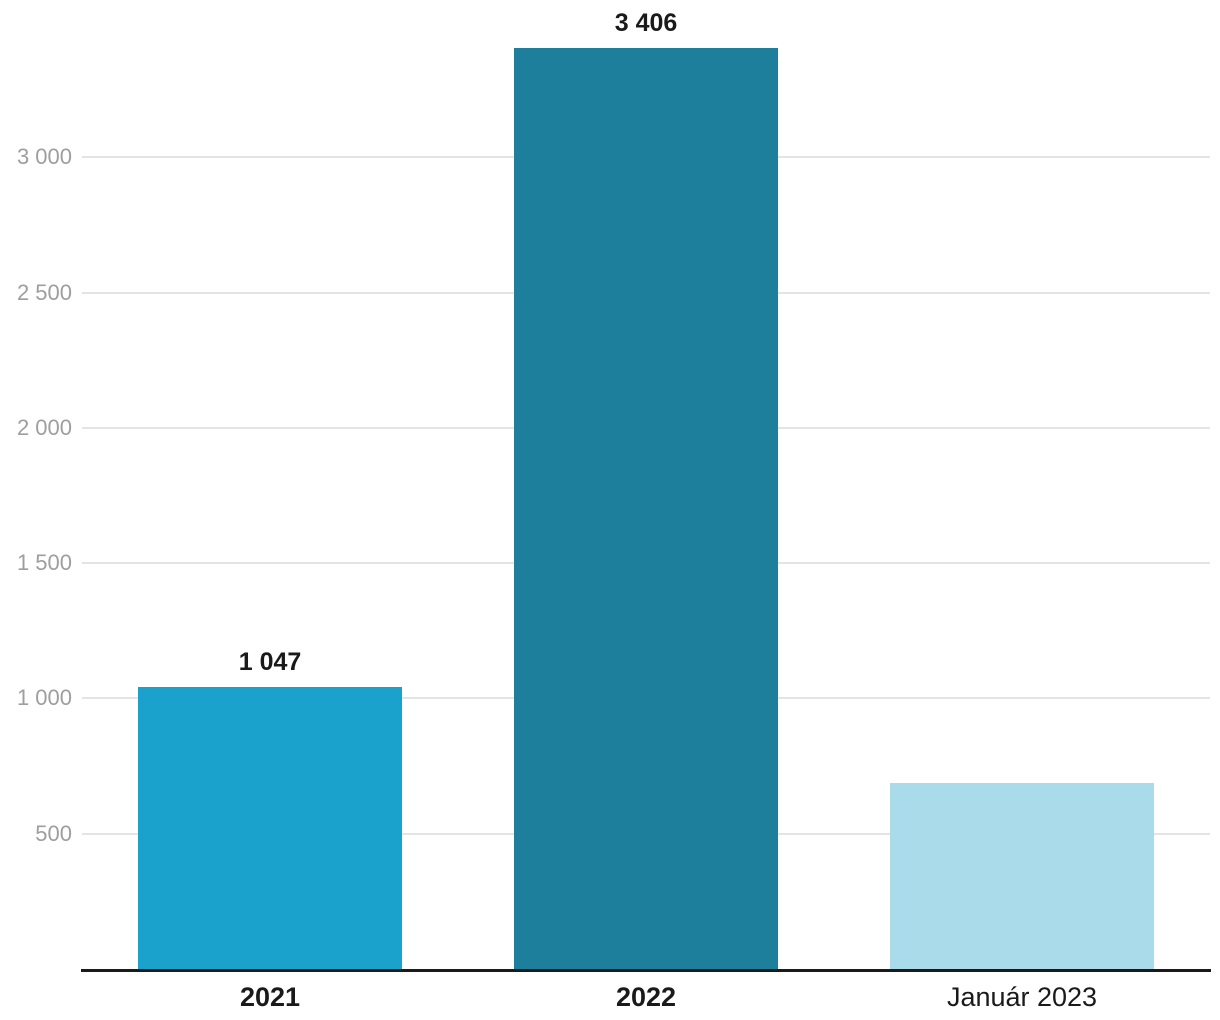  Describe the element at coordinates (44, 292) in the screenshot. I see `y-axis-tick-label: 2 500` at that location.